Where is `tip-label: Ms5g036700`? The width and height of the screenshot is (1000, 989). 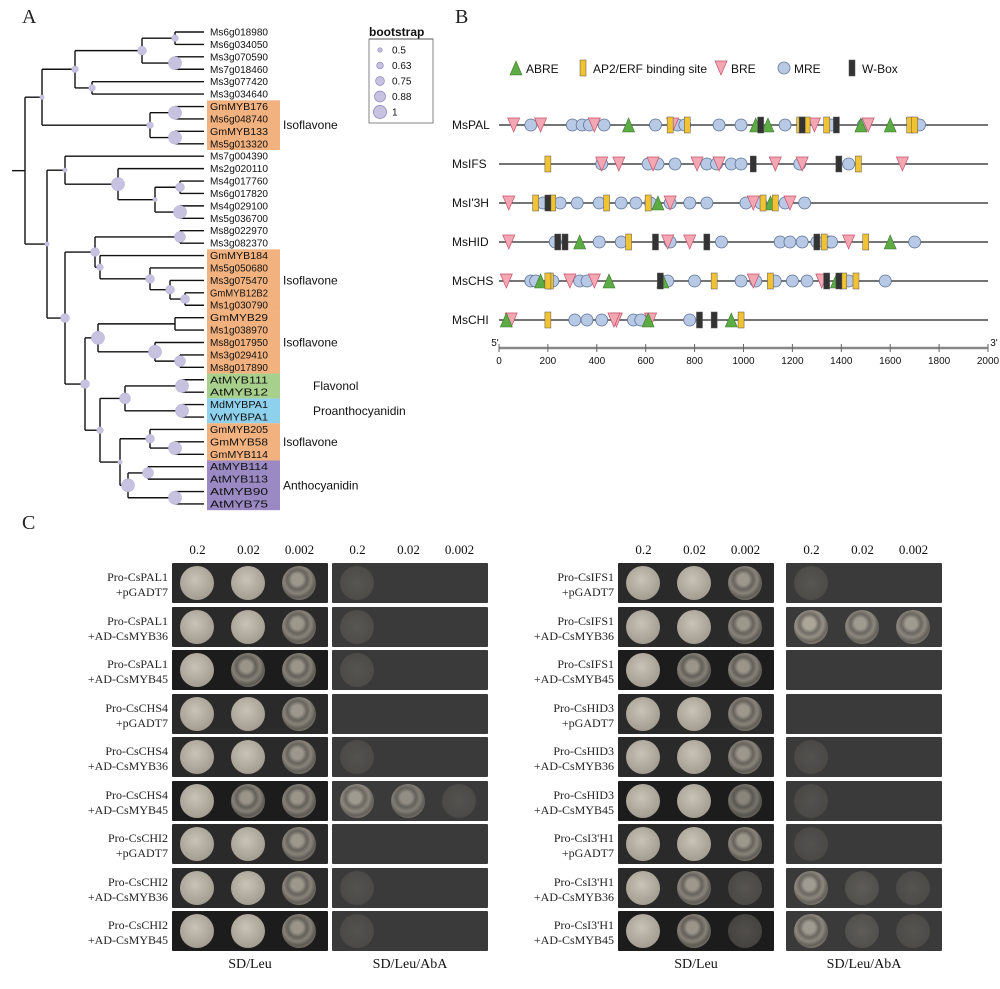 tip-label: Ms5g036700 is located at coordinates (239, 219).